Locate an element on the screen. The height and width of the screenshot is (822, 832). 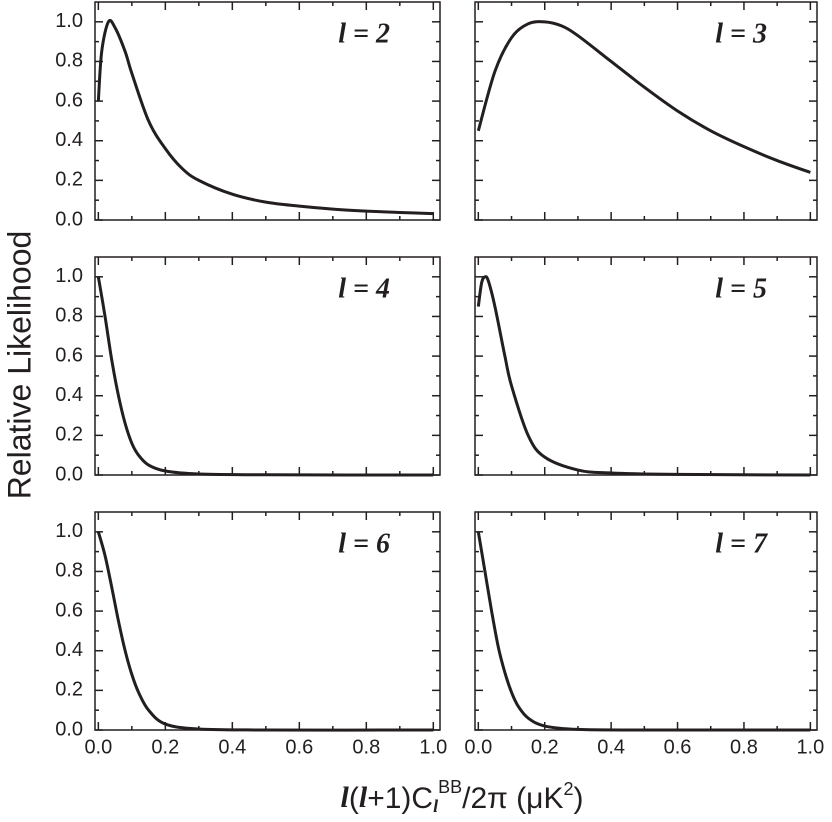
x-label-part: +1)C is located at coordinates (400, 798).